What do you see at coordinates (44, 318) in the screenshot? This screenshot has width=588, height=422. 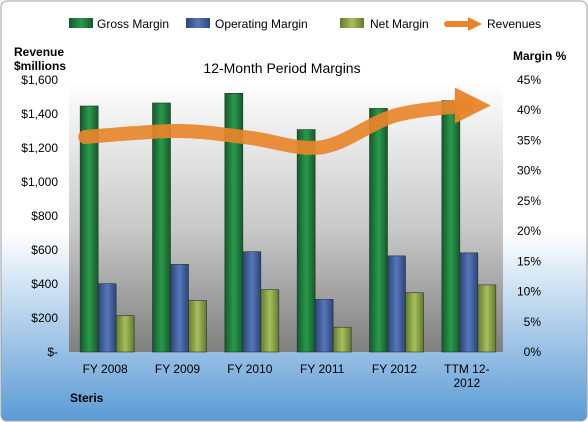 I see `left-tick-label: $200` at bounding box center [44, 318].